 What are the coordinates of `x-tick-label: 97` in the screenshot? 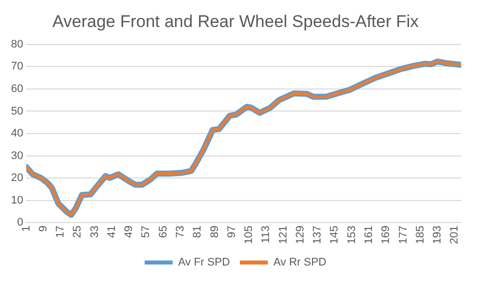 It's located at (232, 232).